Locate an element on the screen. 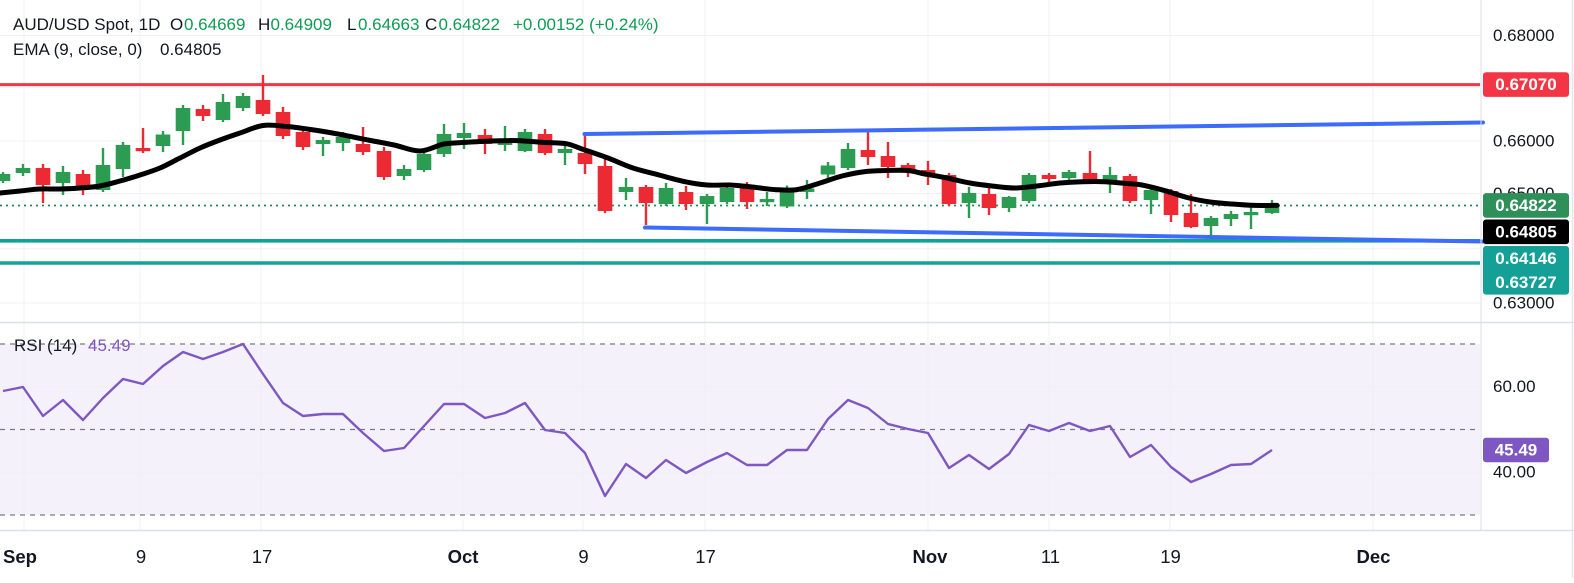 This screenshot has height=583, width=1574. svg-text: Sep is located at coordinates (20, 556).